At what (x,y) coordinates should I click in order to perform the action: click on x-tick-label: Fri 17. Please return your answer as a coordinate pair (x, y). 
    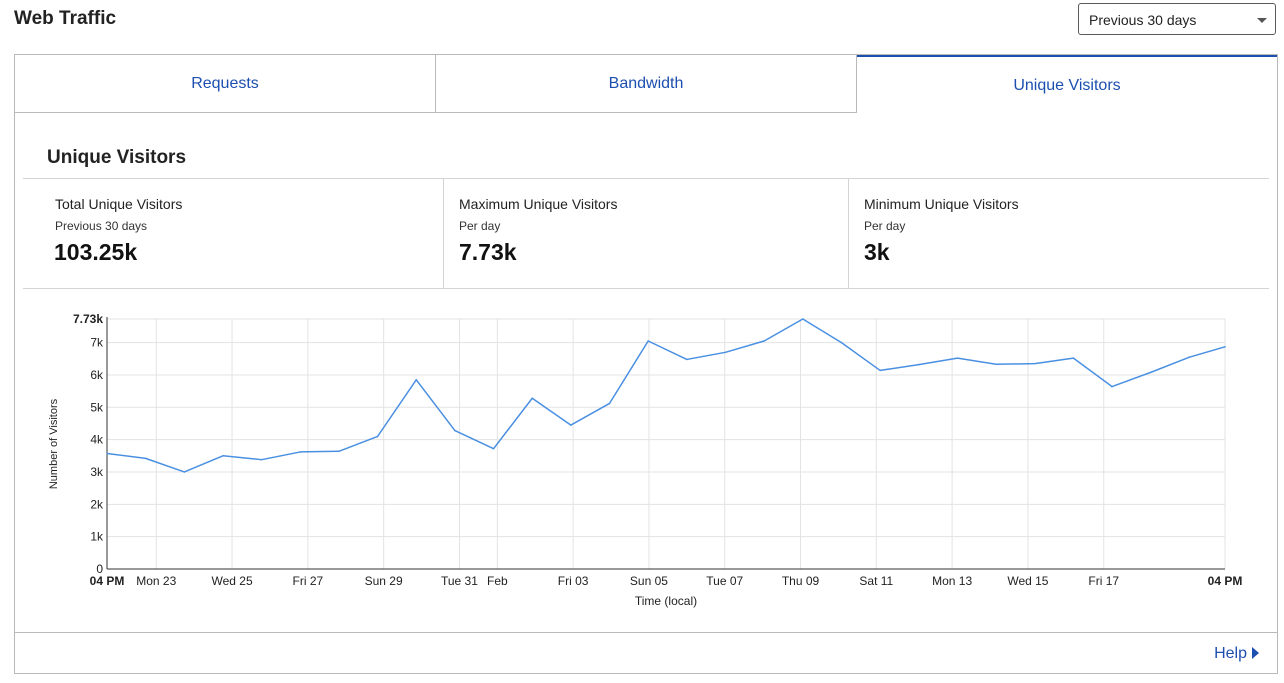
    Looking at the image, I should click on (1103, 581).